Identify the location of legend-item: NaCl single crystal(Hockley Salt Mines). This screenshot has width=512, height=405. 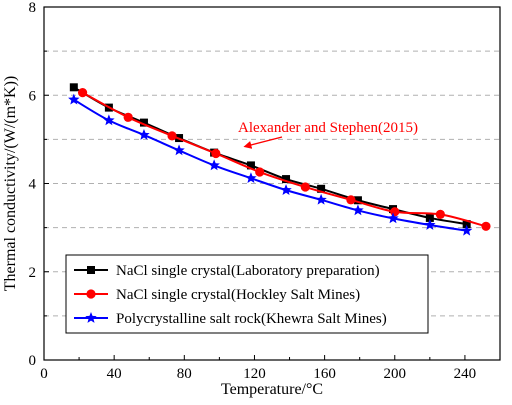
(217, 295).